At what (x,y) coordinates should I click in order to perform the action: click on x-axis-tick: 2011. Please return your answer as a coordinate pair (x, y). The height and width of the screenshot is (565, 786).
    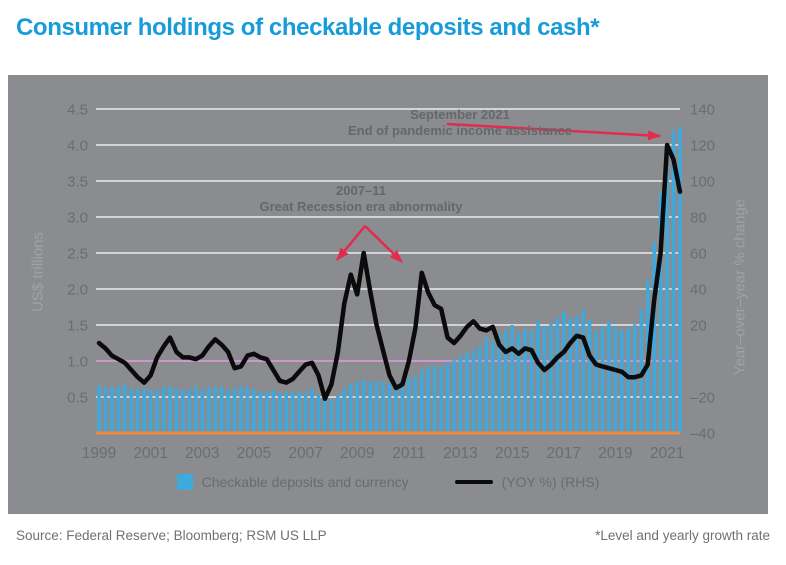
    Looking at the image, I should click on (408, 453).